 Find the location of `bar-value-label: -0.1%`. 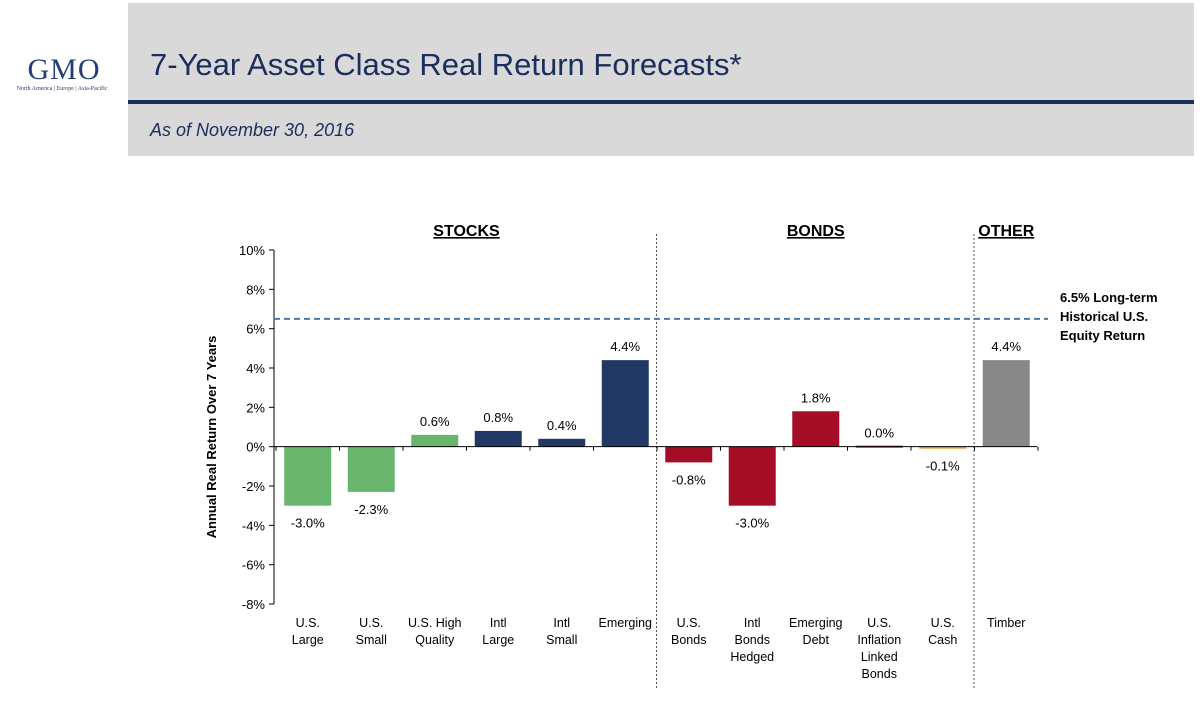

bar-value-label: -0.1% is located at coordinates (943, 466).